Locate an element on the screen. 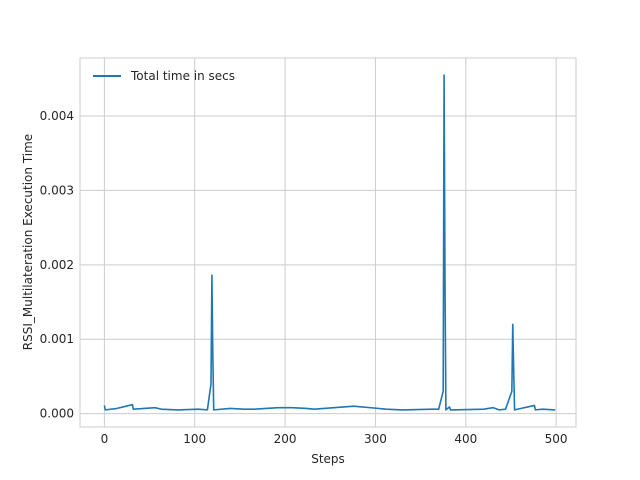  y-axis-ticks: 0.000 0.001 0.002 0.003 0.004 is located at coordinates (57, 265).